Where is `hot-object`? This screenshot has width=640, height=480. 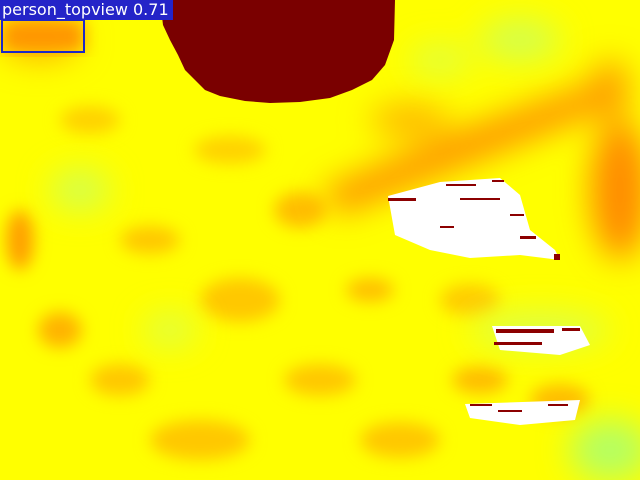 hot-object is located at coordinates (277, 51).